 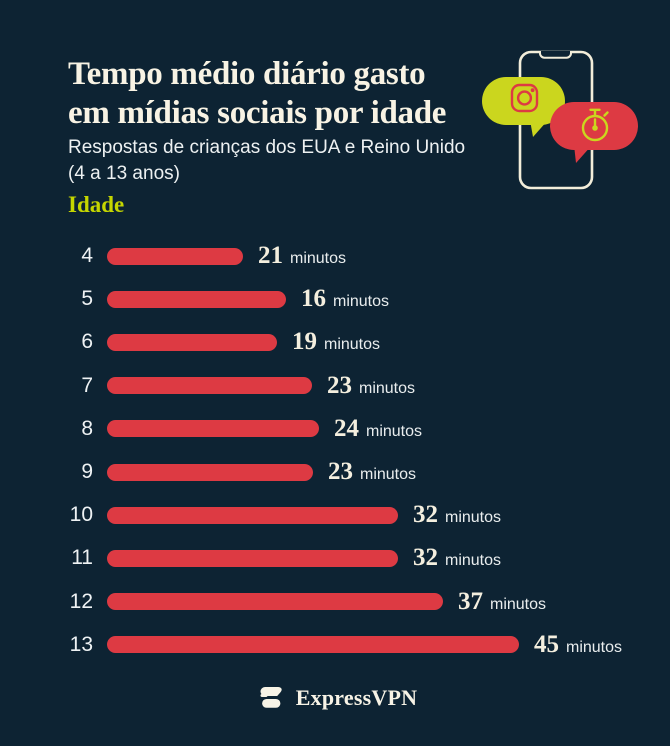 I want to click on chart-row: 5 16 minutos, so click(x=222, y=299).